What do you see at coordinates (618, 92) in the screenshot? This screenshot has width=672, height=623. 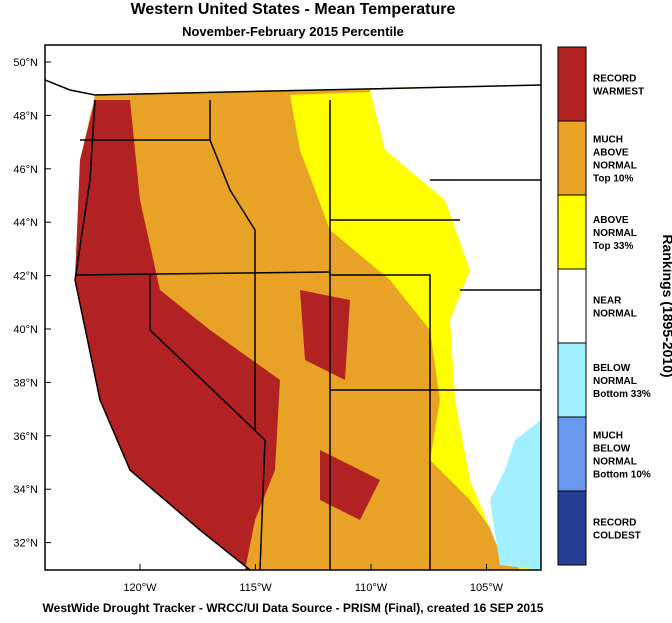 I see `legend-label: WARMEST` at bounding box center [618, 92].